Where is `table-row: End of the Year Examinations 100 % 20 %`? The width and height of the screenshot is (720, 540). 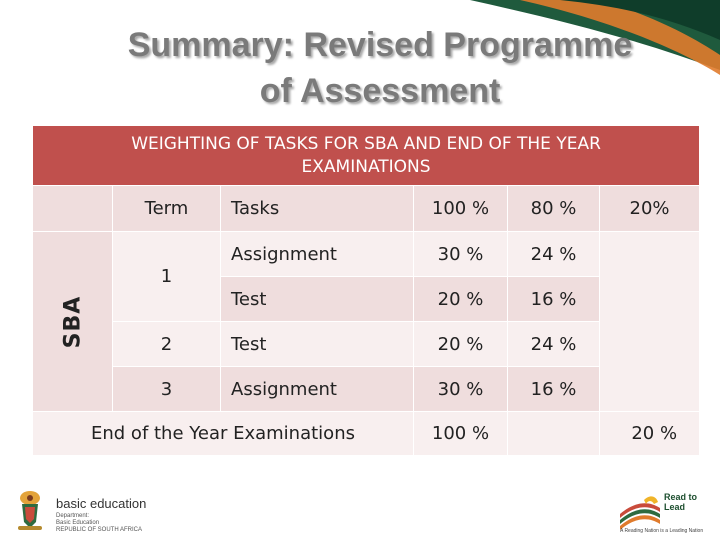
table-row: End of the Year Examinations 100 % 20 % is located at coordinates (366, 433).